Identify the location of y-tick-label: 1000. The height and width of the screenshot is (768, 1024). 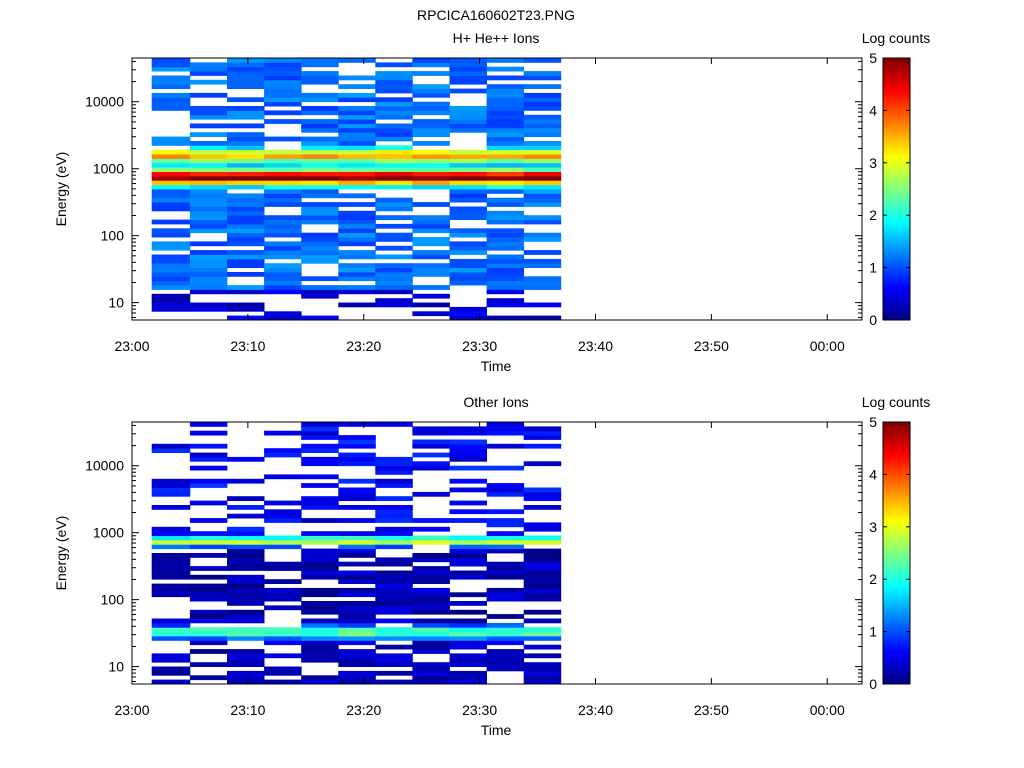
(108, 533).